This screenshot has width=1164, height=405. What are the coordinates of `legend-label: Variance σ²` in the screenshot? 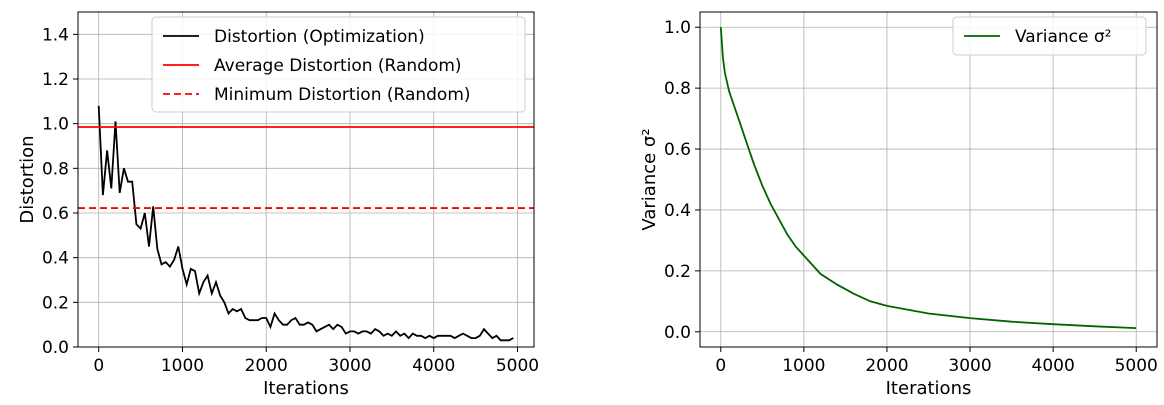 It's located at (1063, 37).